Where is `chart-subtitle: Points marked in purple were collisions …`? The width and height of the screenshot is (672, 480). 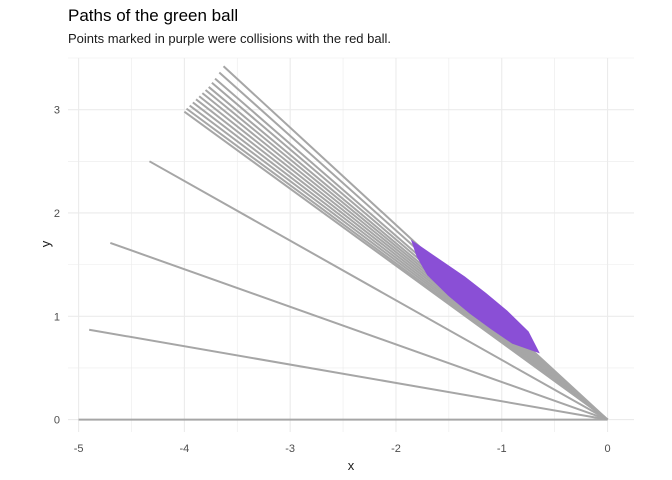 chart-subtitle: Points marked in purple were collisions … is located at coordinates (229, 38).